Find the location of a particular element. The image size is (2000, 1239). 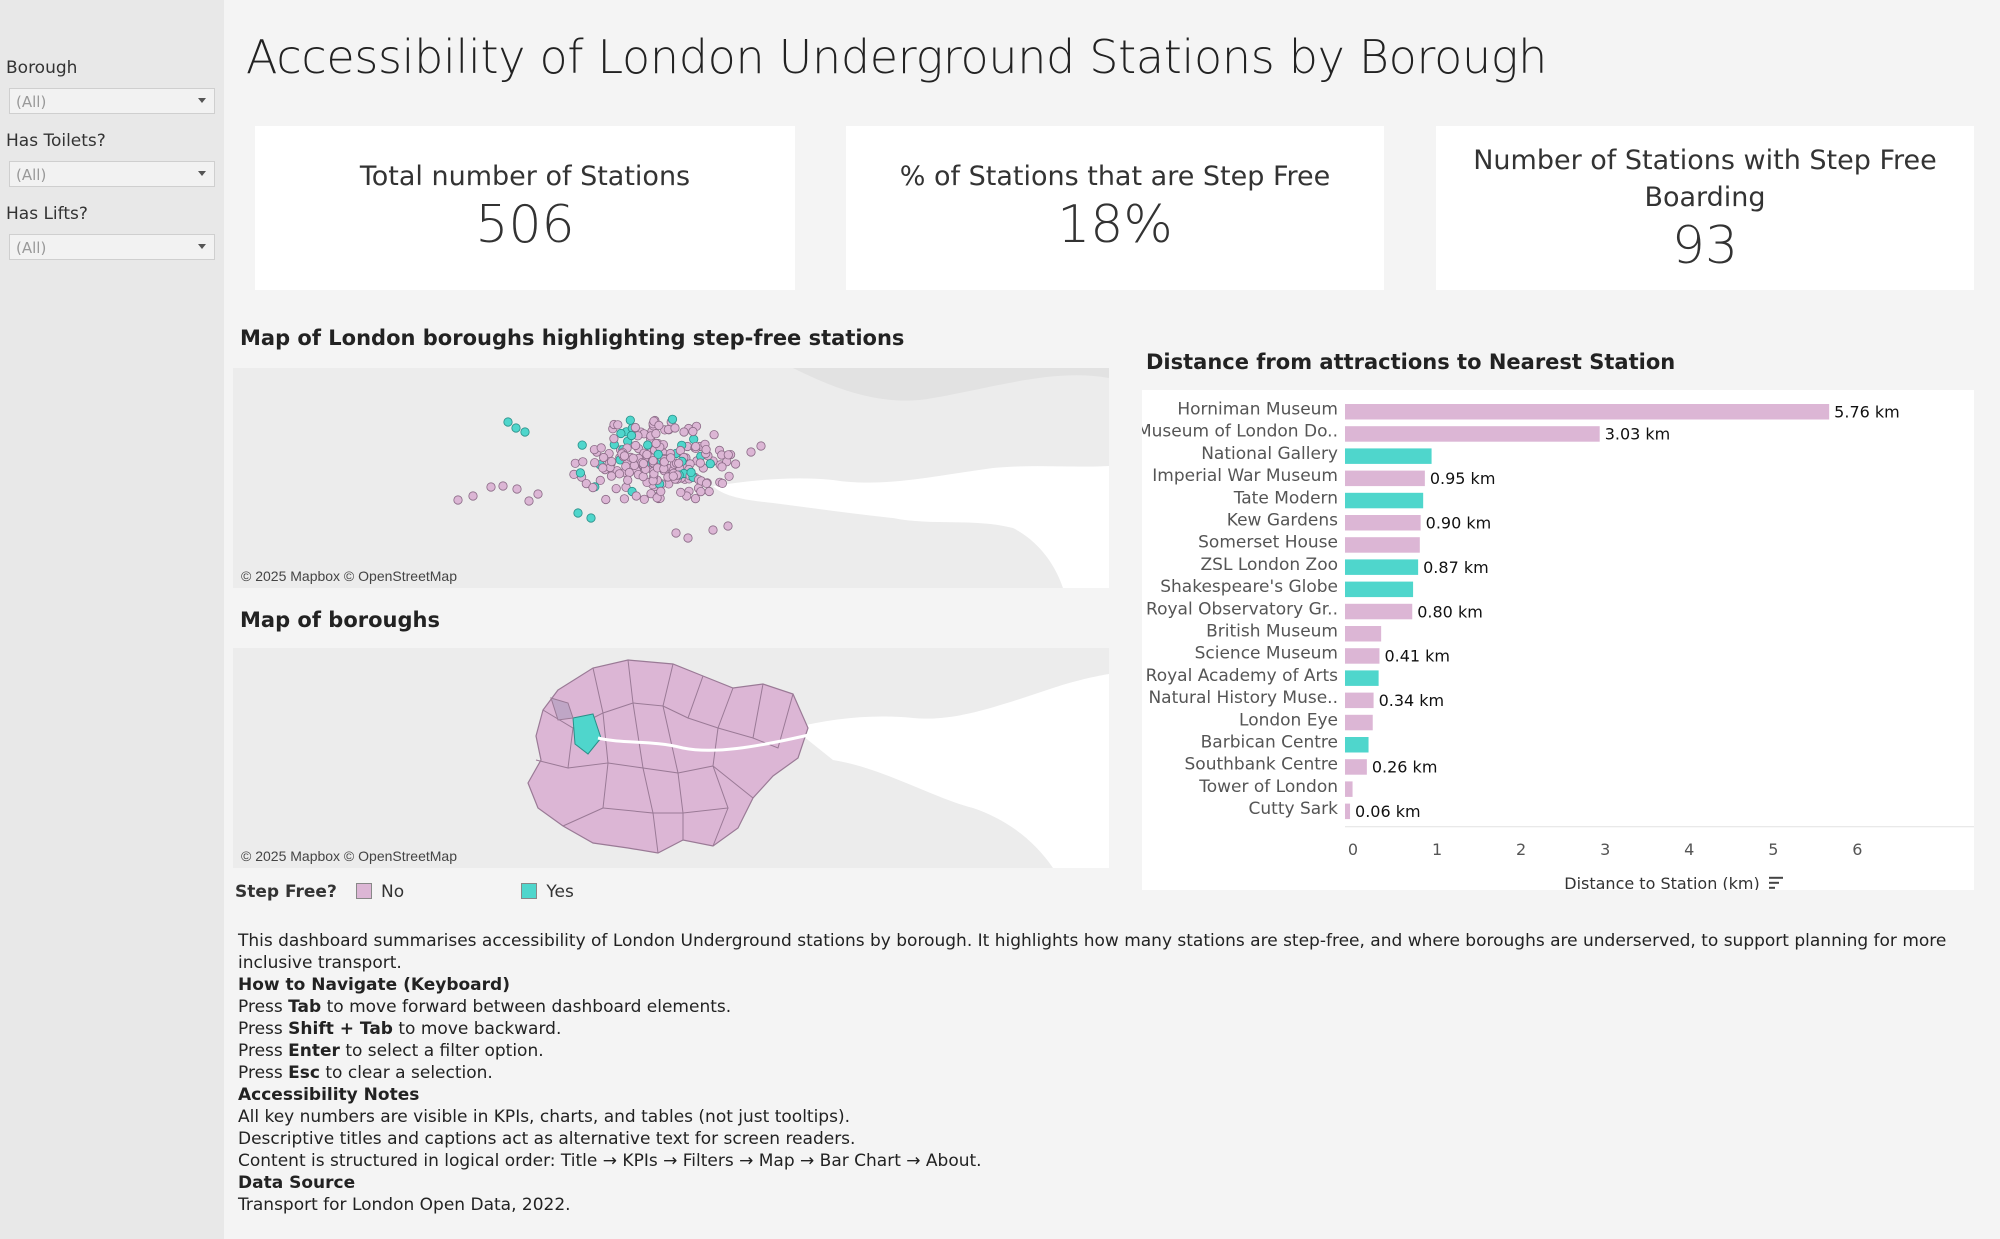

bar-category-label: Tower of London is located at coordinates (1268, 787).